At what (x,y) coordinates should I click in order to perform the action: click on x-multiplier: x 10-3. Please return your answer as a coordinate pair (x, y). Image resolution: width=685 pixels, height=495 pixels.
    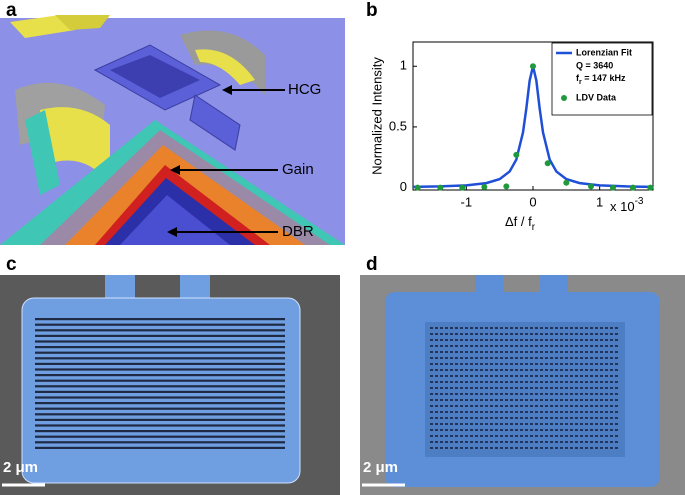
    Looking at the image, I should click on (627, 205).